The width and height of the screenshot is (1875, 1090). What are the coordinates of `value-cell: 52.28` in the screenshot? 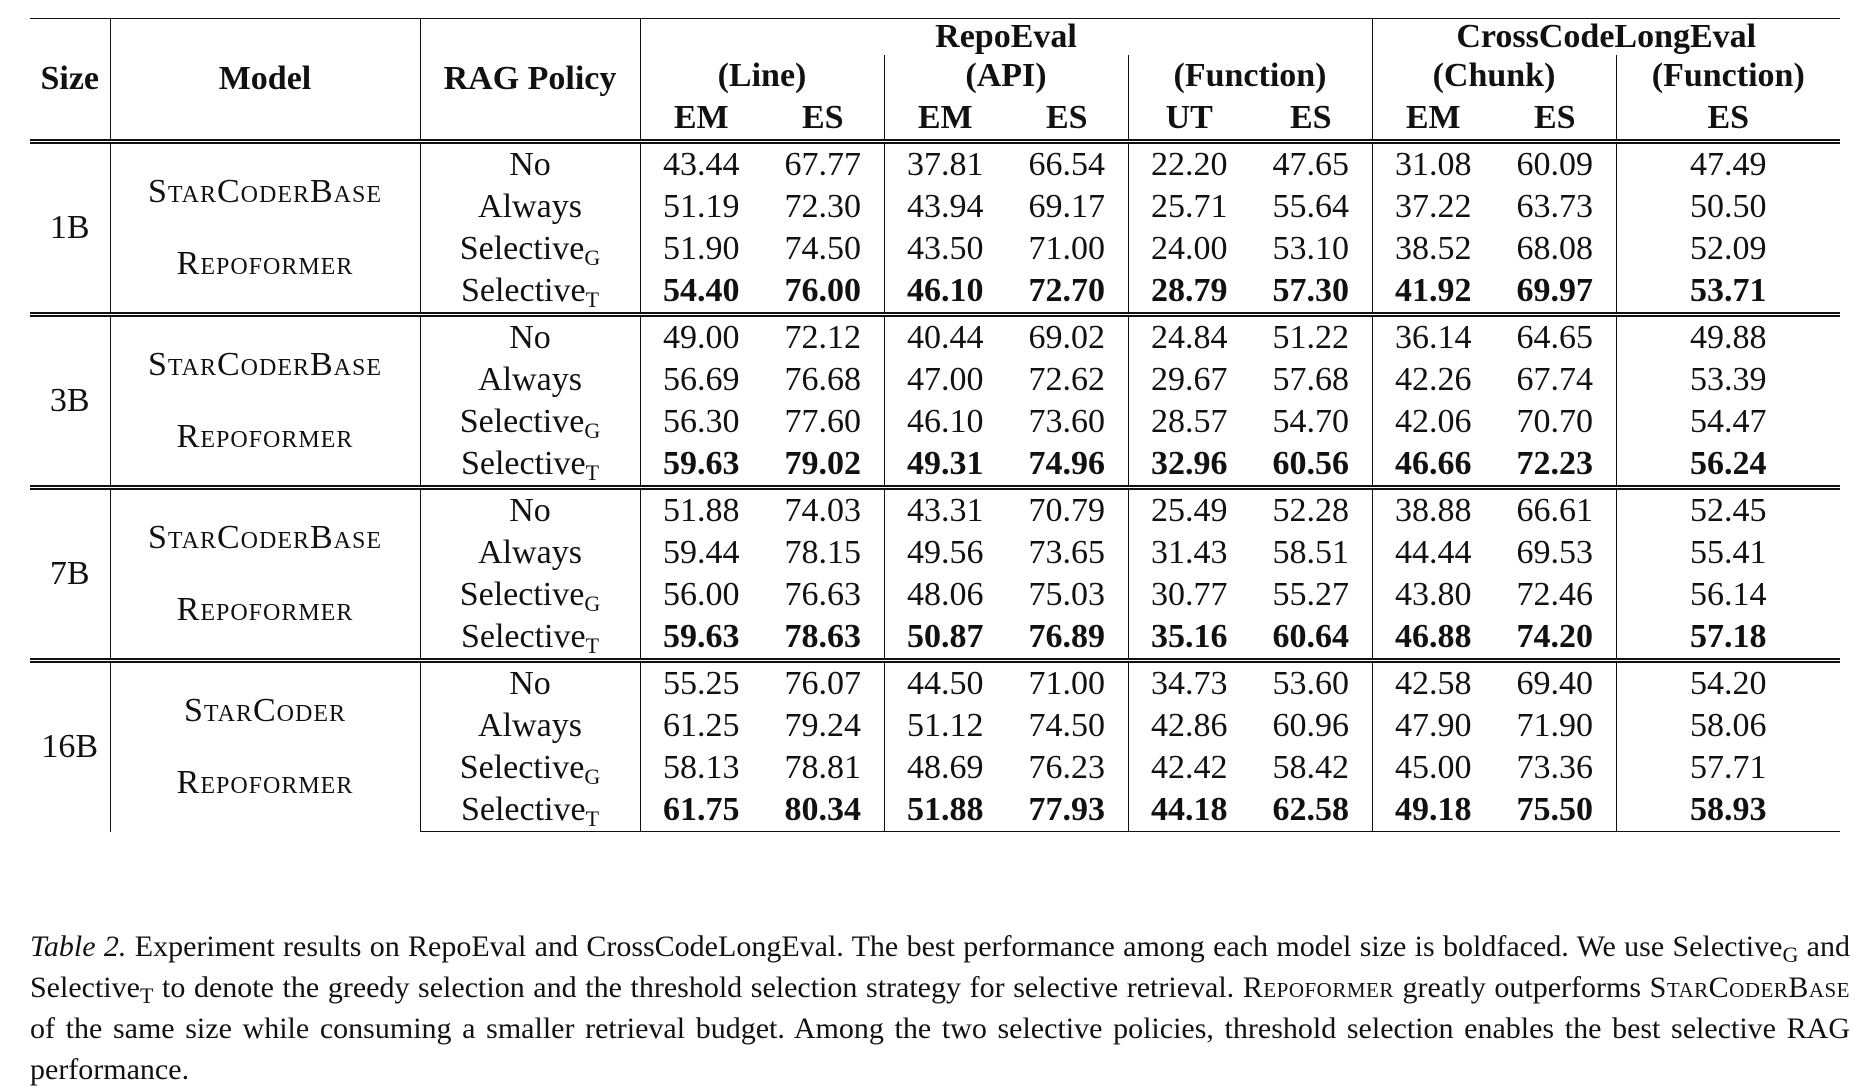 It's located at (1311, 508).